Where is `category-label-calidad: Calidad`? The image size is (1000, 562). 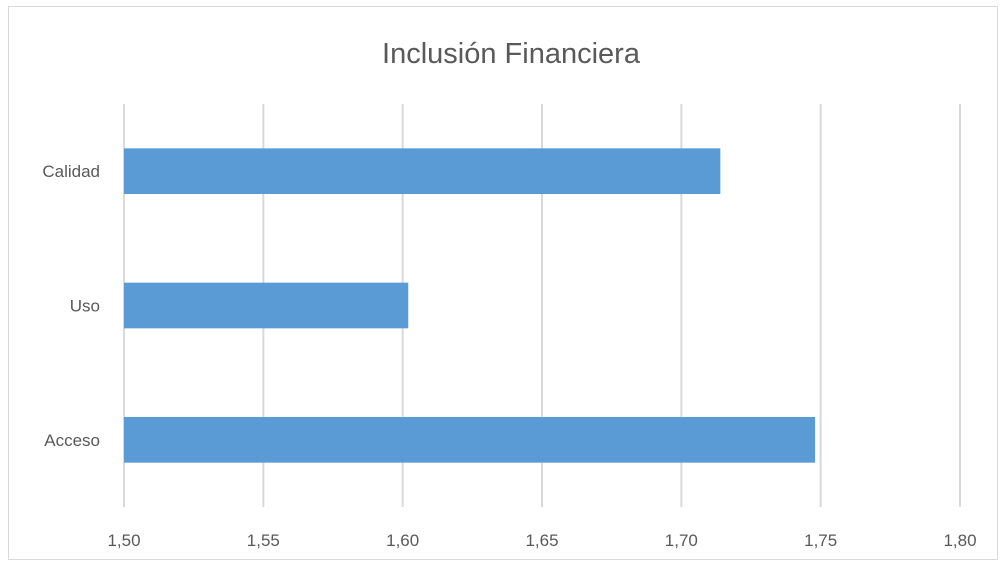 category-label-calidad: Calidad is located at coordinates (71, 171).